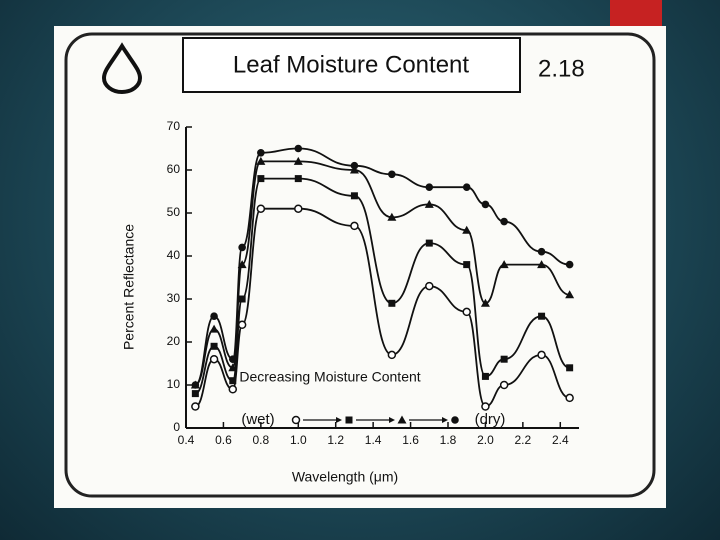 The height and width of the screenshot is (540, 720). What do you see at coordinates (186, 440) in the screenshot?
I see `x-tick-label: 0.4` at bounding box center [186, 440].